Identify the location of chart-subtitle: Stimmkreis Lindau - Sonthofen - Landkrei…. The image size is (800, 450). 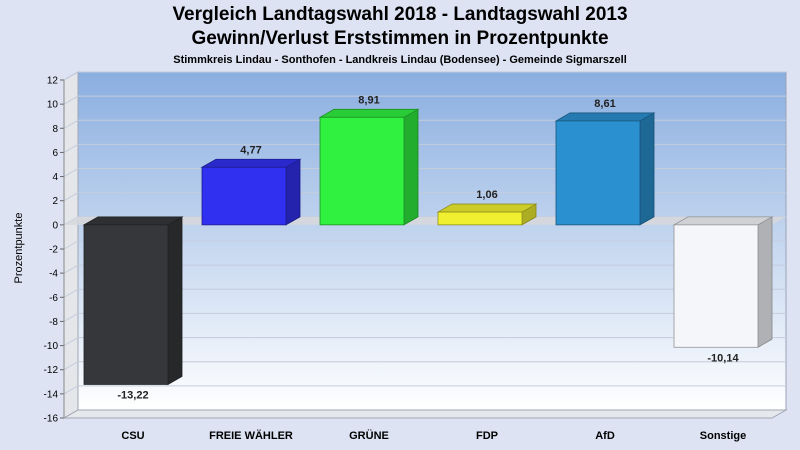
(400, 60).